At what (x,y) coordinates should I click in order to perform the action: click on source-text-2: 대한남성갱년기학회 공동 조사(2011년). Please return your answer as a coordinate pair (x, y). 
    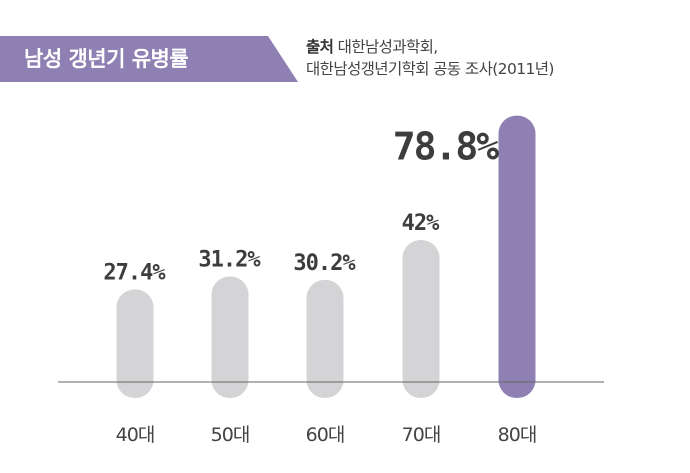
    Looking at the image, I should click on (430, 69).